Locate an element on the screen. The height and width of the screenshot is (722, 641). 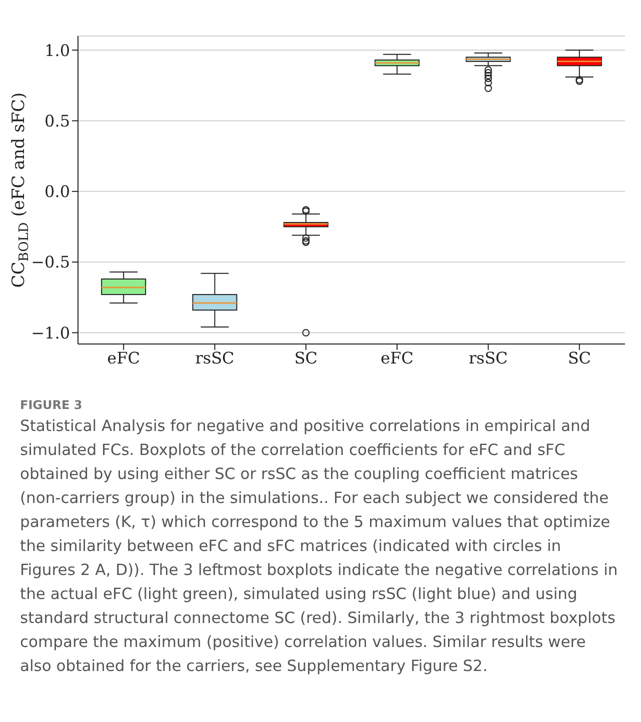
y-tick-label: 0.0 is located at coordinates (57, 192).